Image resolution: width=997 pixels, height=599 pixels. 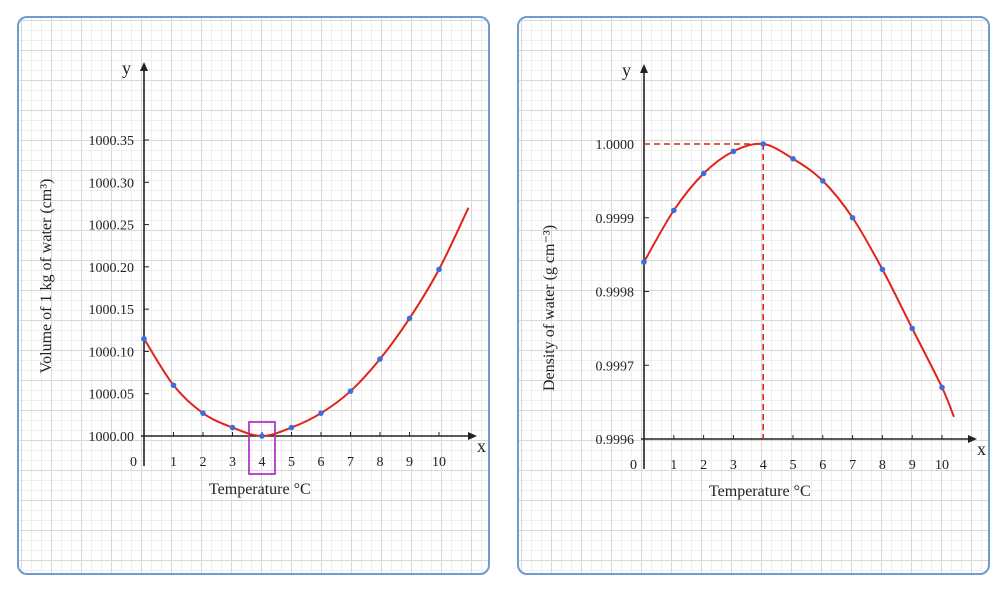 I want to click on y-tick-label: 1.0000, so click(x=615, y=145).